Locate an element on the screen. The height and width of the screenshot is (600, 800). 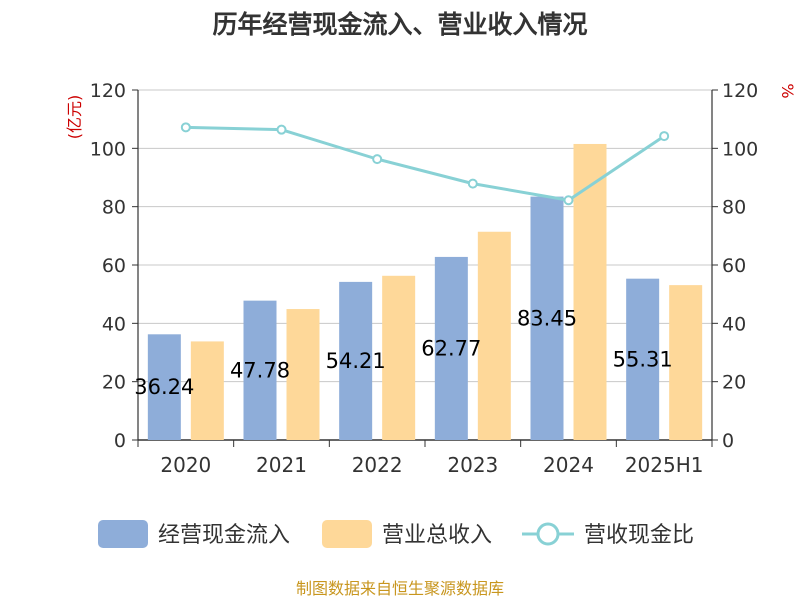
legend-swatch-cash-inflow is located at coordinates (123, 534).